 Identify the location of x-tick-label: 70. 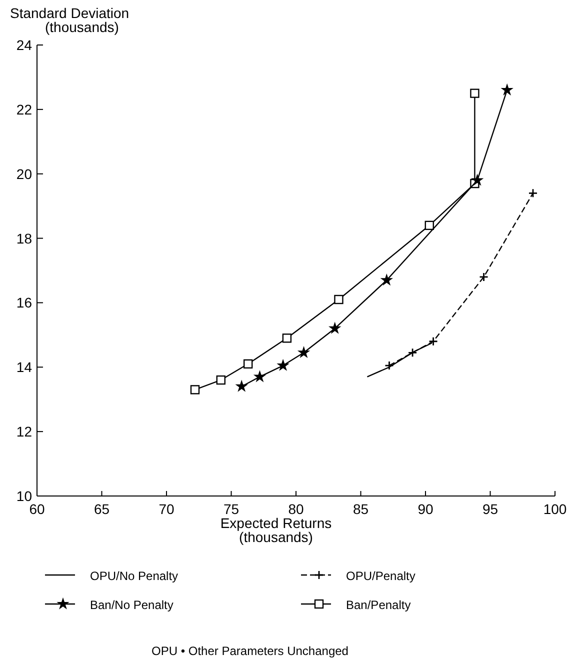
(166, 509).